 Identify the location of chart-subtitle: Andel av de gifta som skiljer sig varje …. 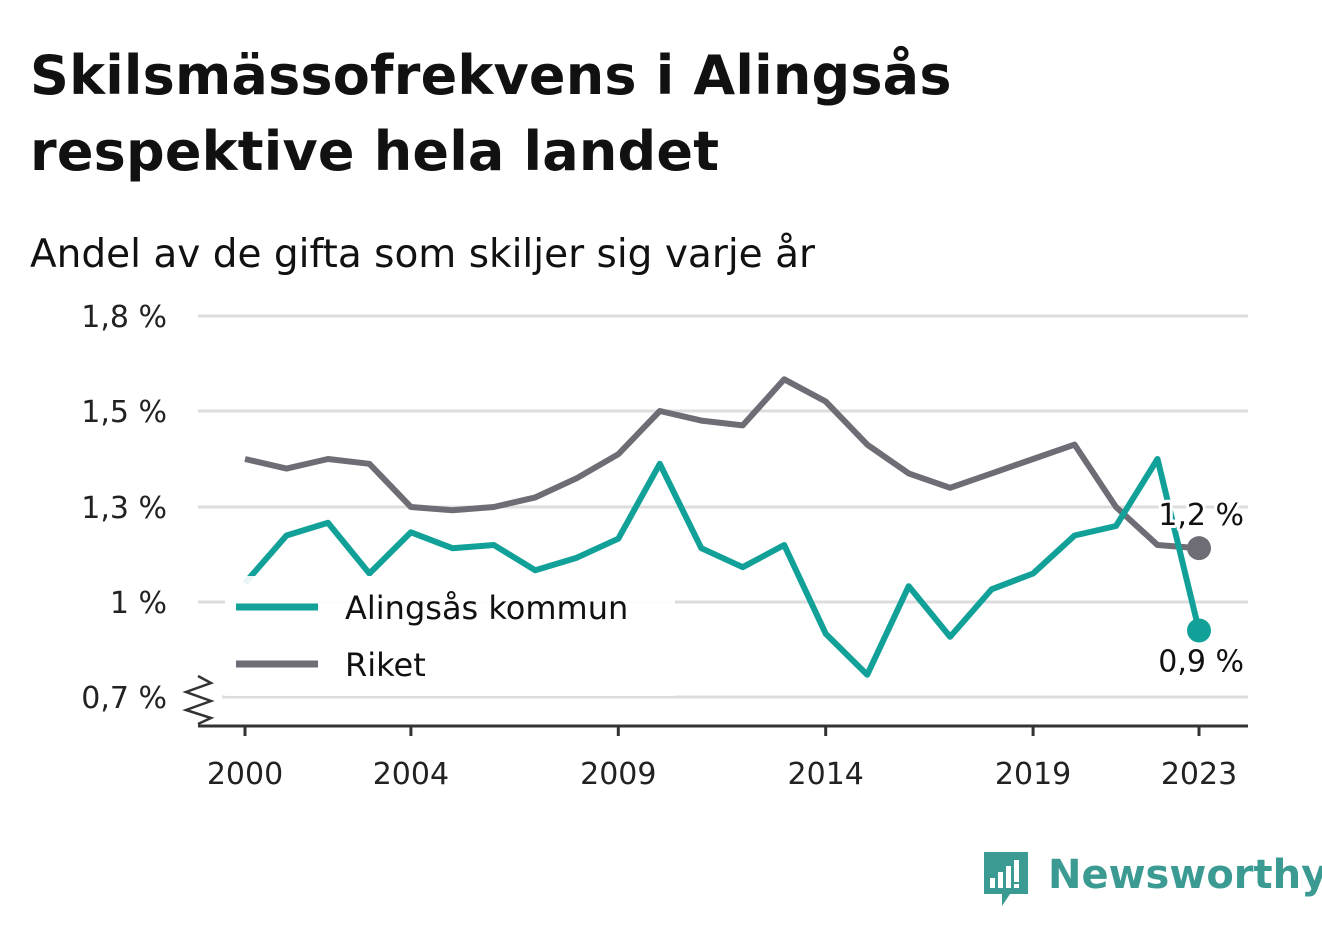
(423, 254).